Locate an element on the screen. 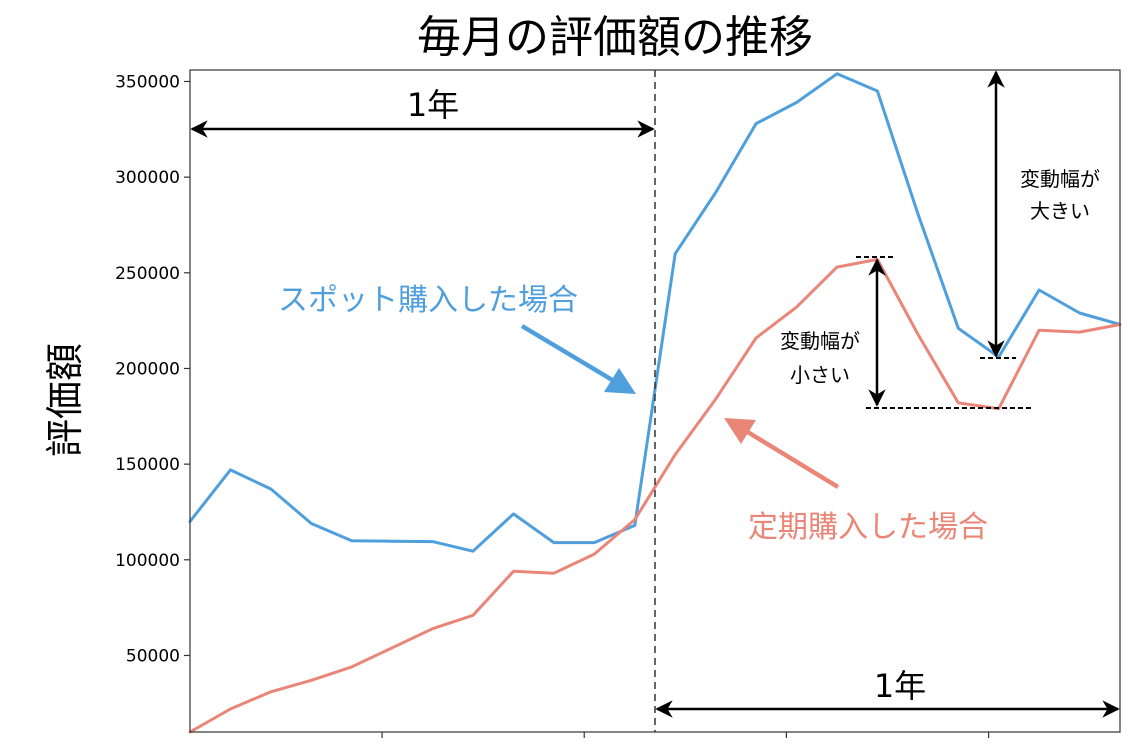 Image resolution: width=1130 pixels, height=750 pixels. regular-arrow-head is located at coordinates (740, 431).